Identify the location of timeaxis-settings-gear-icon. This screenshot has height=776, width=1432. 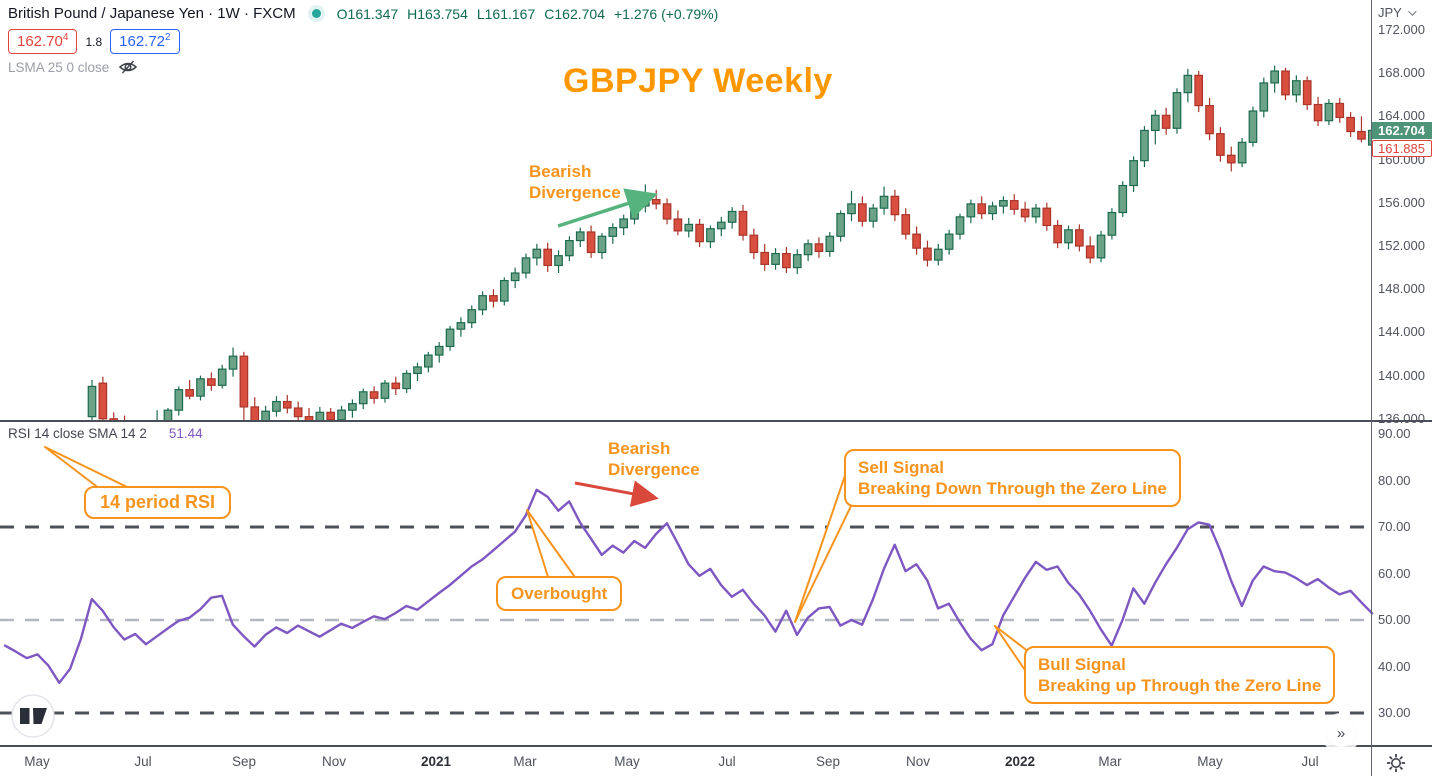
(1396, 763).